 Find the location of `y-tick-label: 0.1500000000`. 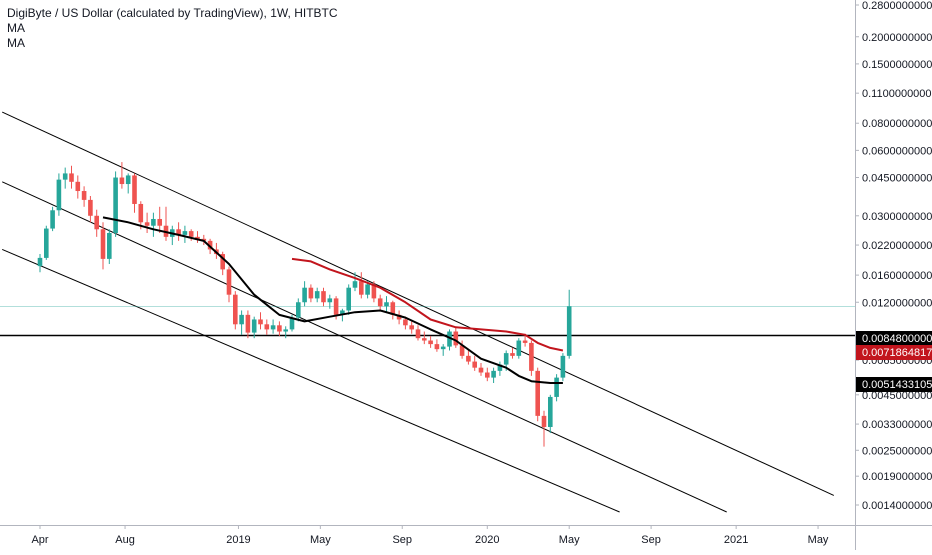

y-tick-label: 0.1500000000 is located at coordinates (897, 65).